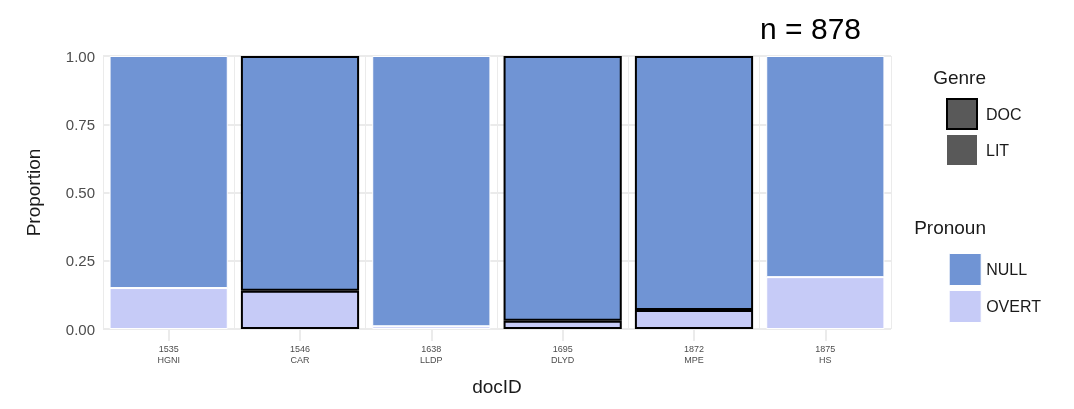 The height and width of the screenshot is (409, 1074). What do you see at coordinates (998, 150) in the screenshot?
I see `text: LIT` at bounding box center [998, 150].